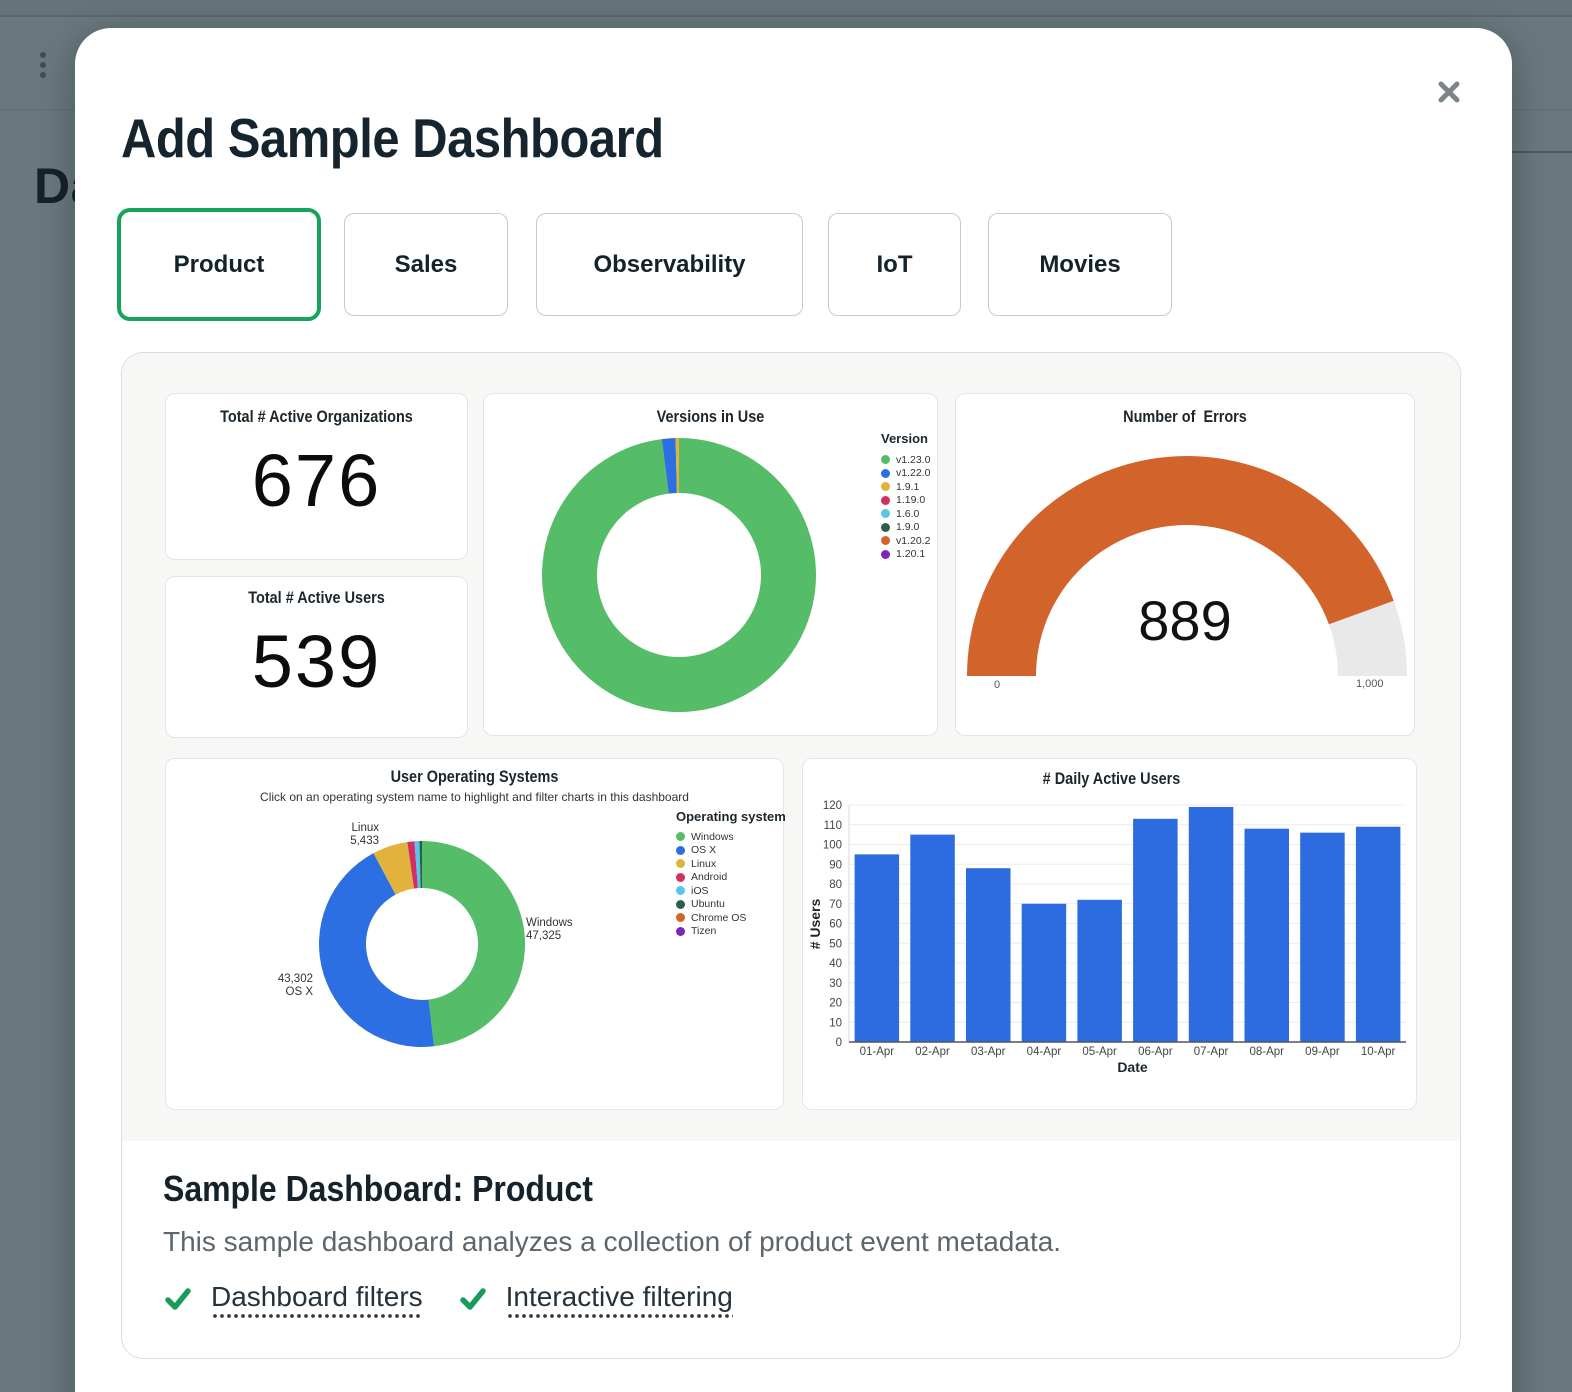 The image size is (1572, 1392). What do you see at coordinates (835, 1023) in the screenshot?
I see `svg-text: 10` at bounding box center [835, 1023].